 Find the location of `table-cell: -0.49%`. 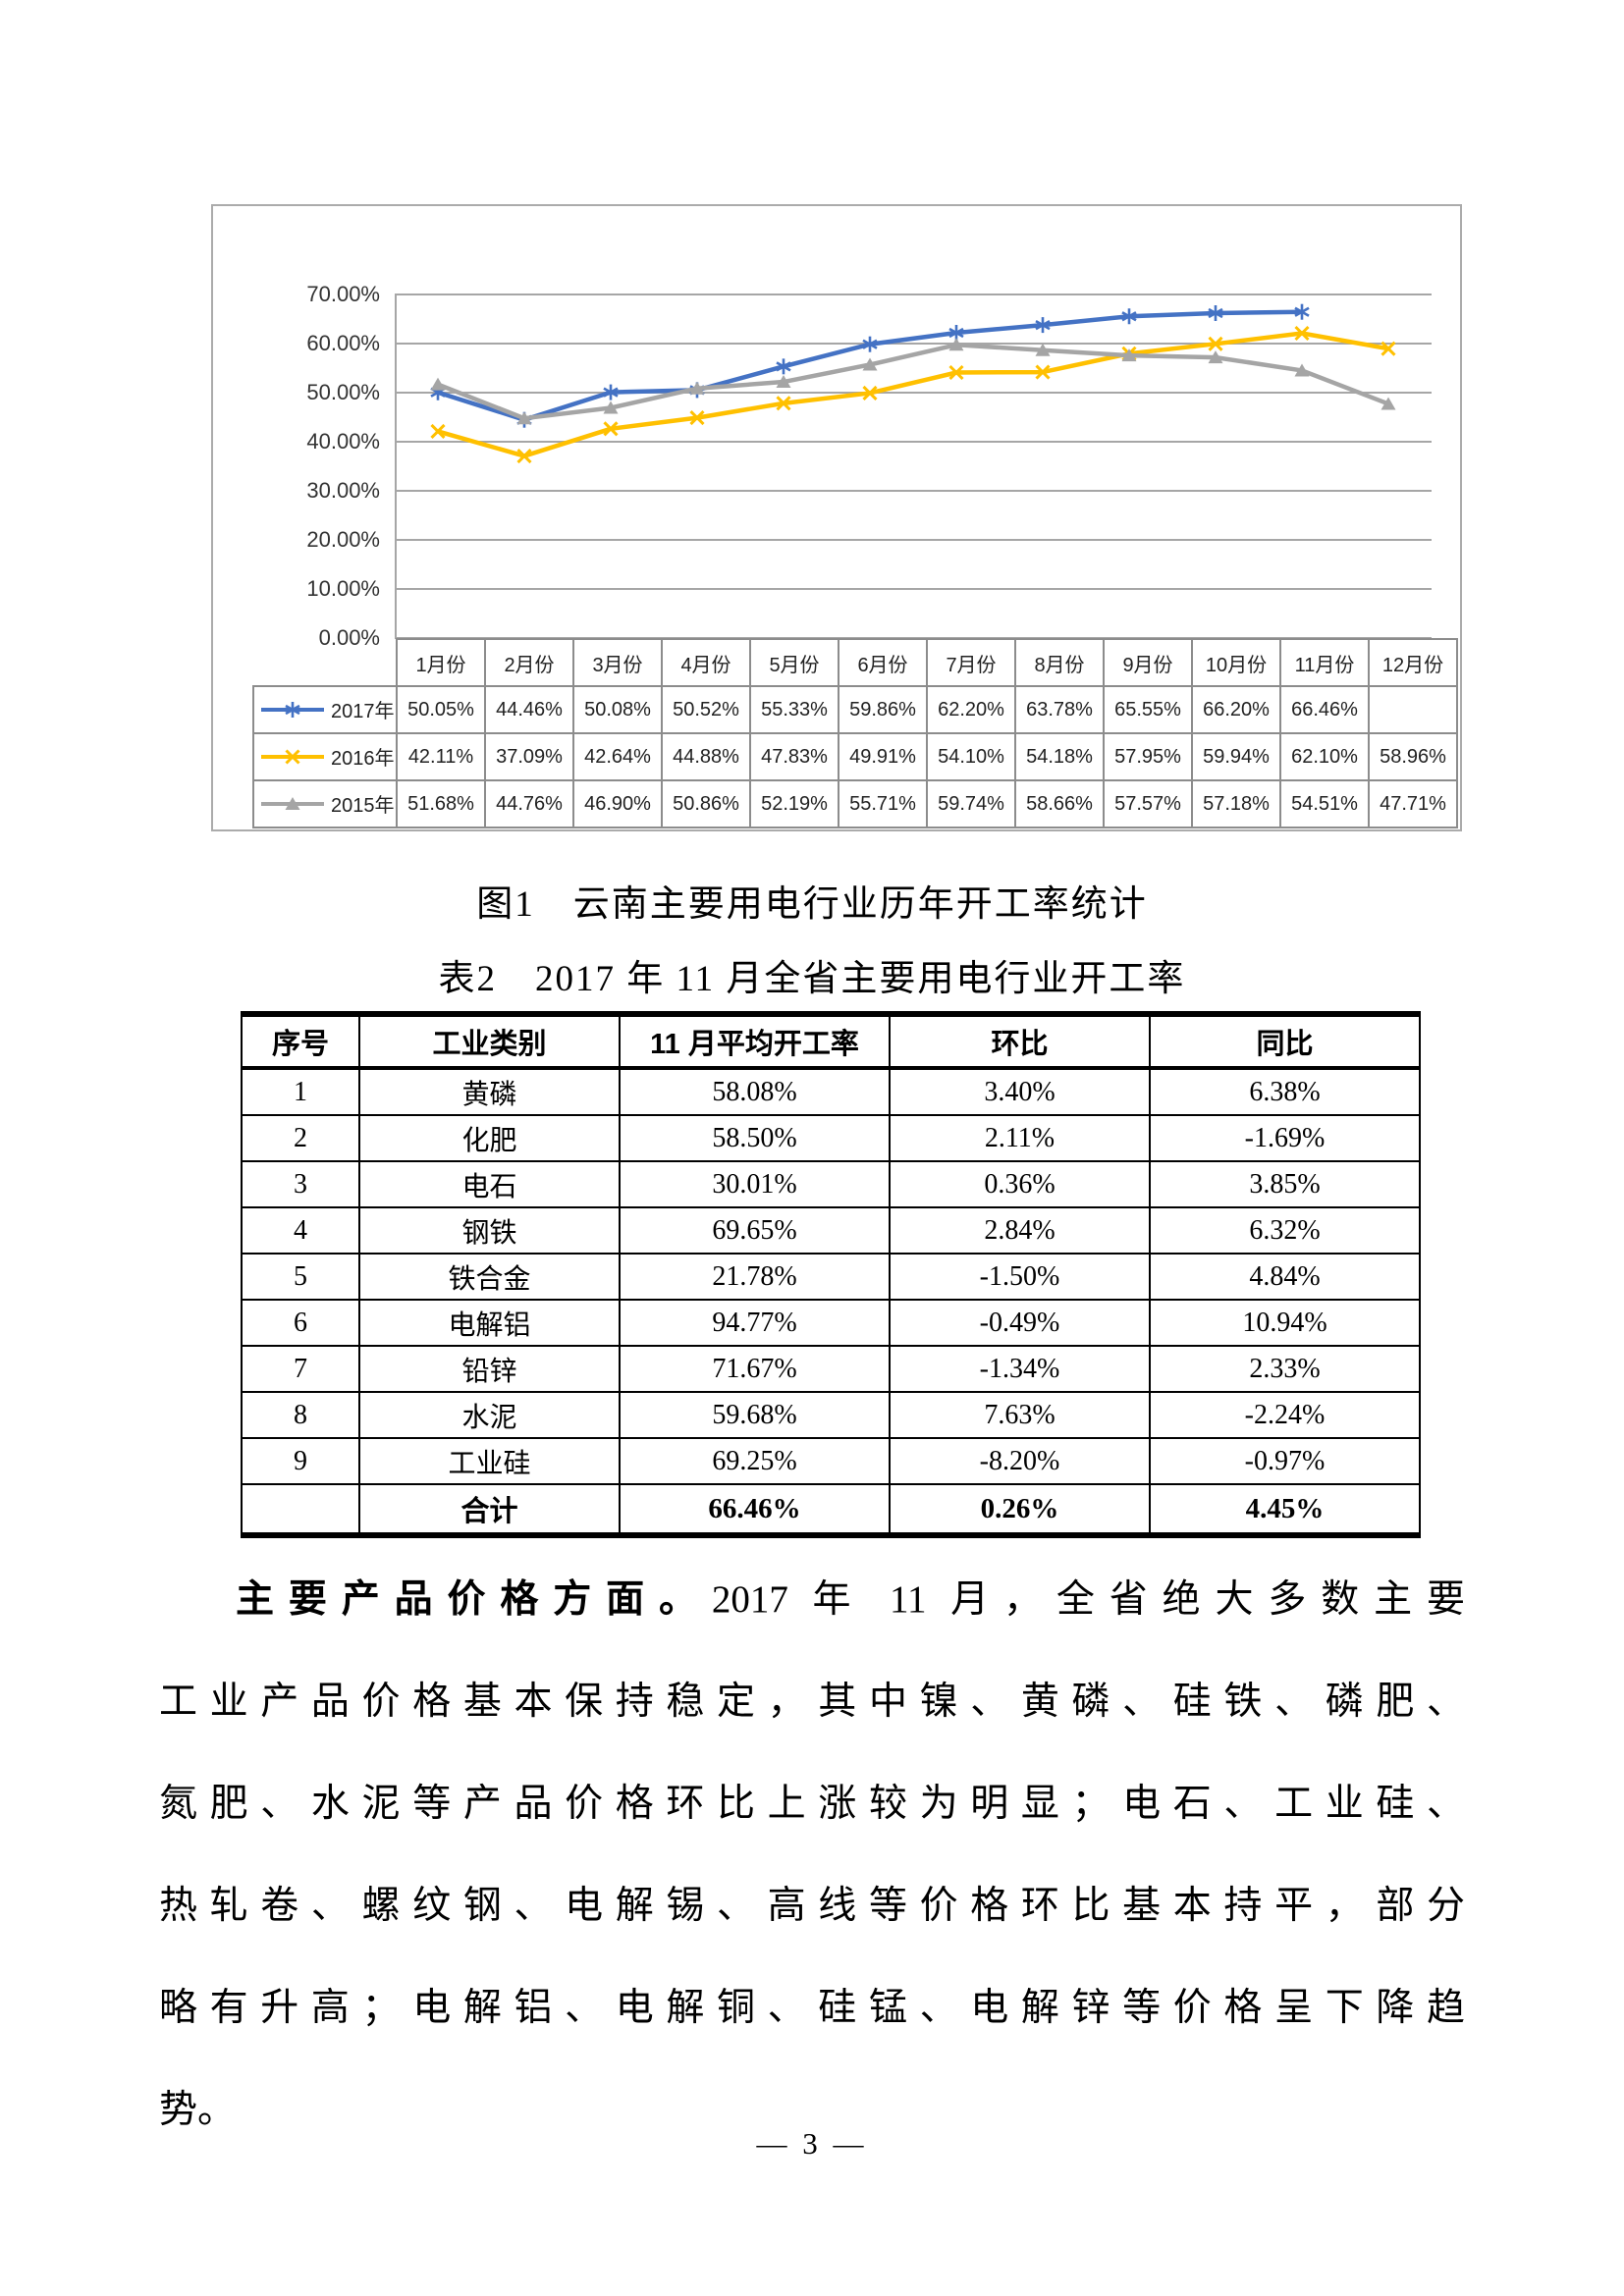

table-cell: -0.49% is located at coordinates (1020, 1323).